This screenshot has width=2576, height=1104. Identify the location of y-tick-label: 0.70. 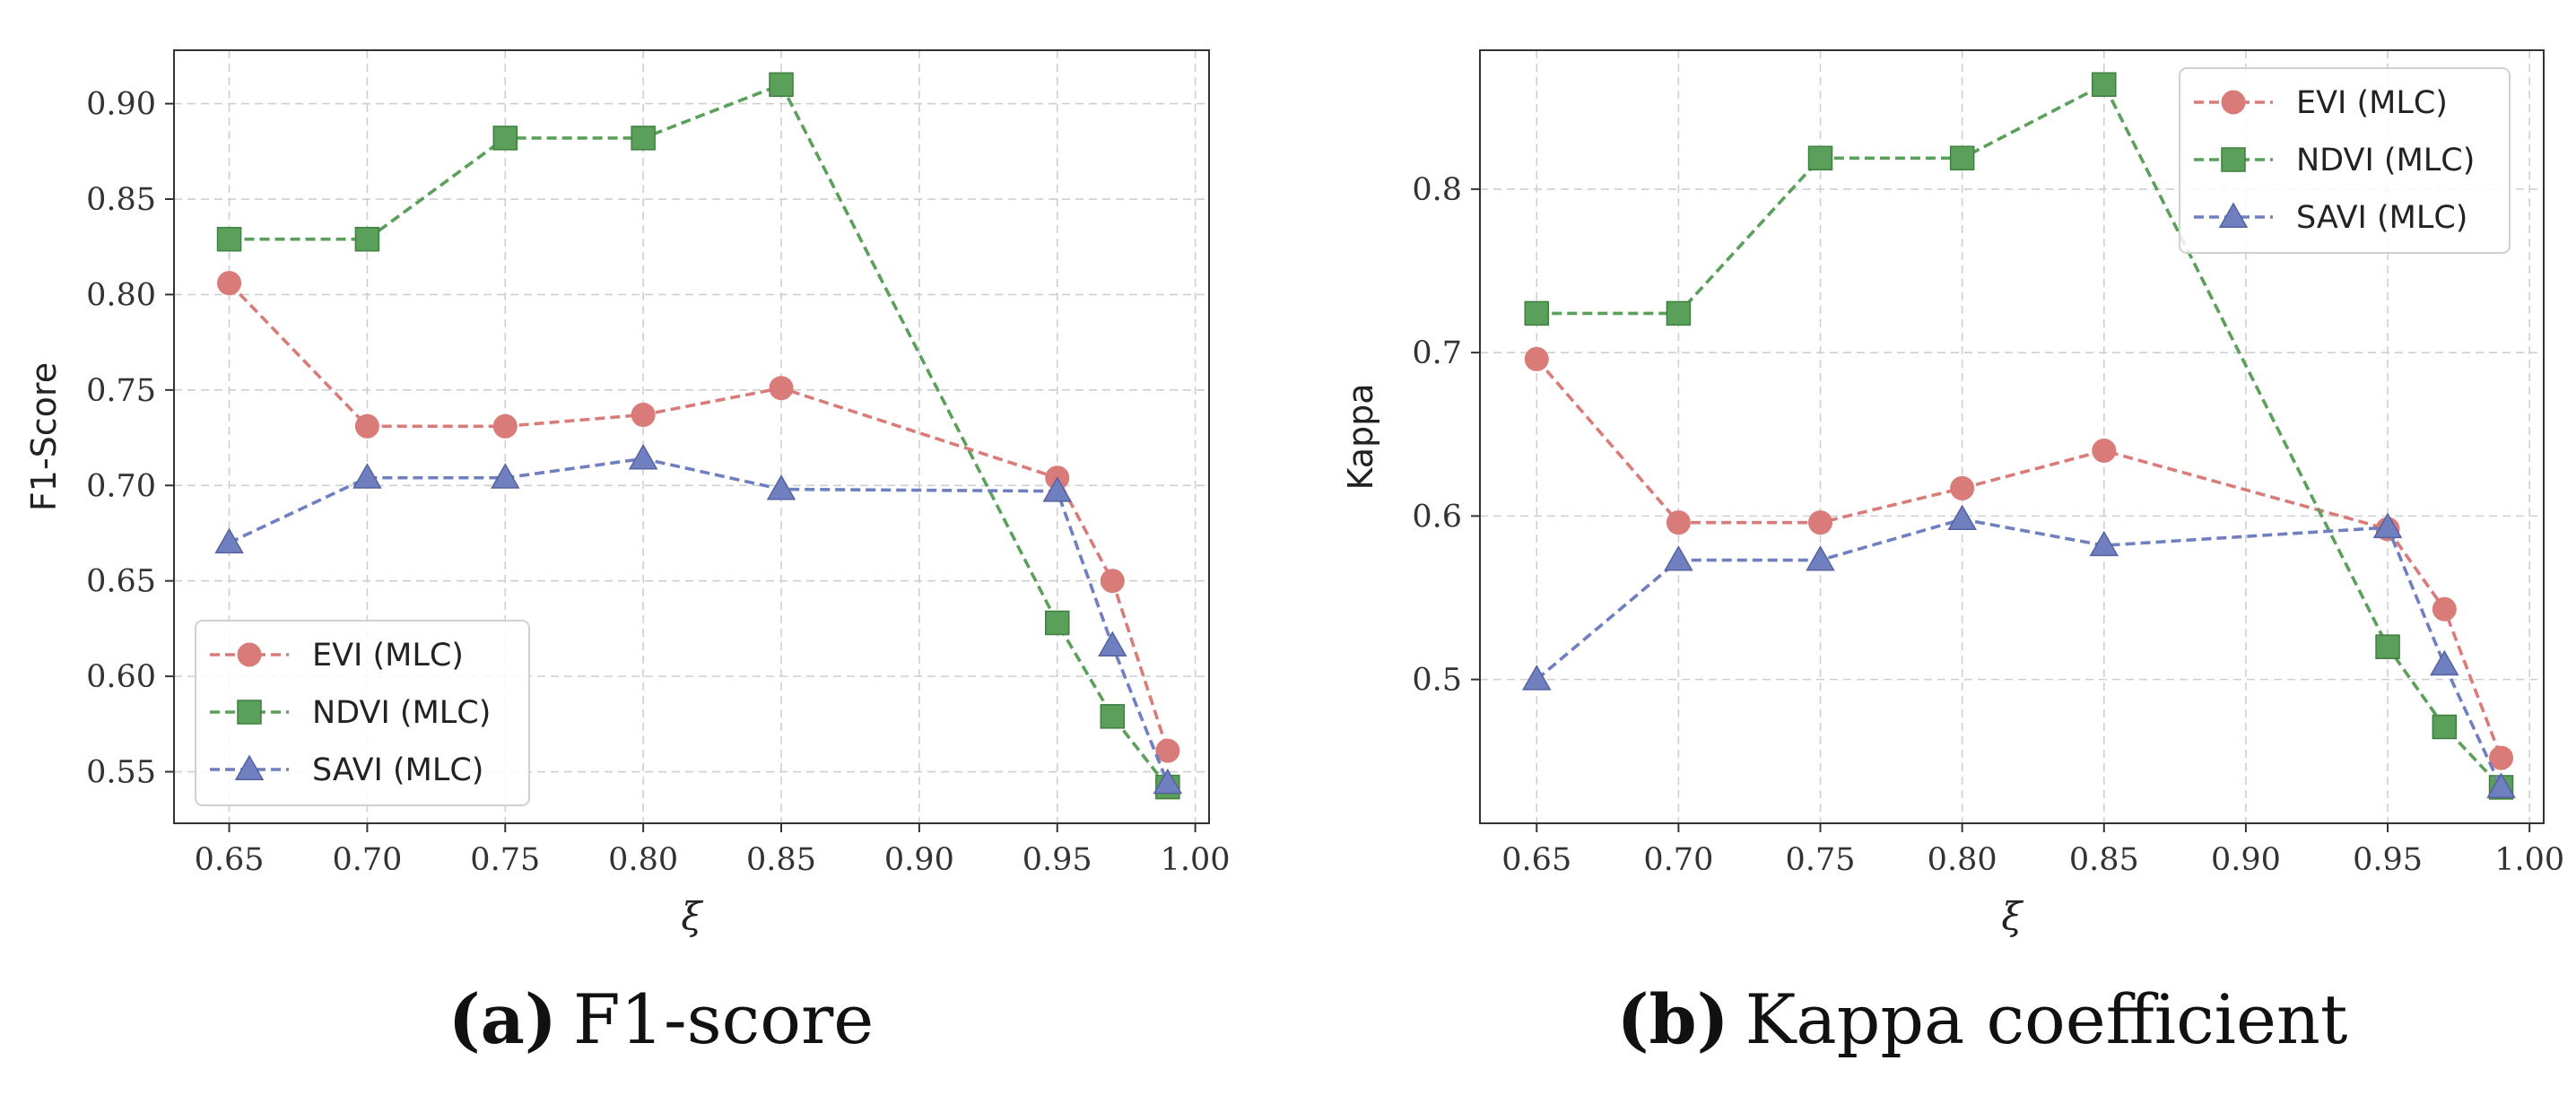
(121, 486).